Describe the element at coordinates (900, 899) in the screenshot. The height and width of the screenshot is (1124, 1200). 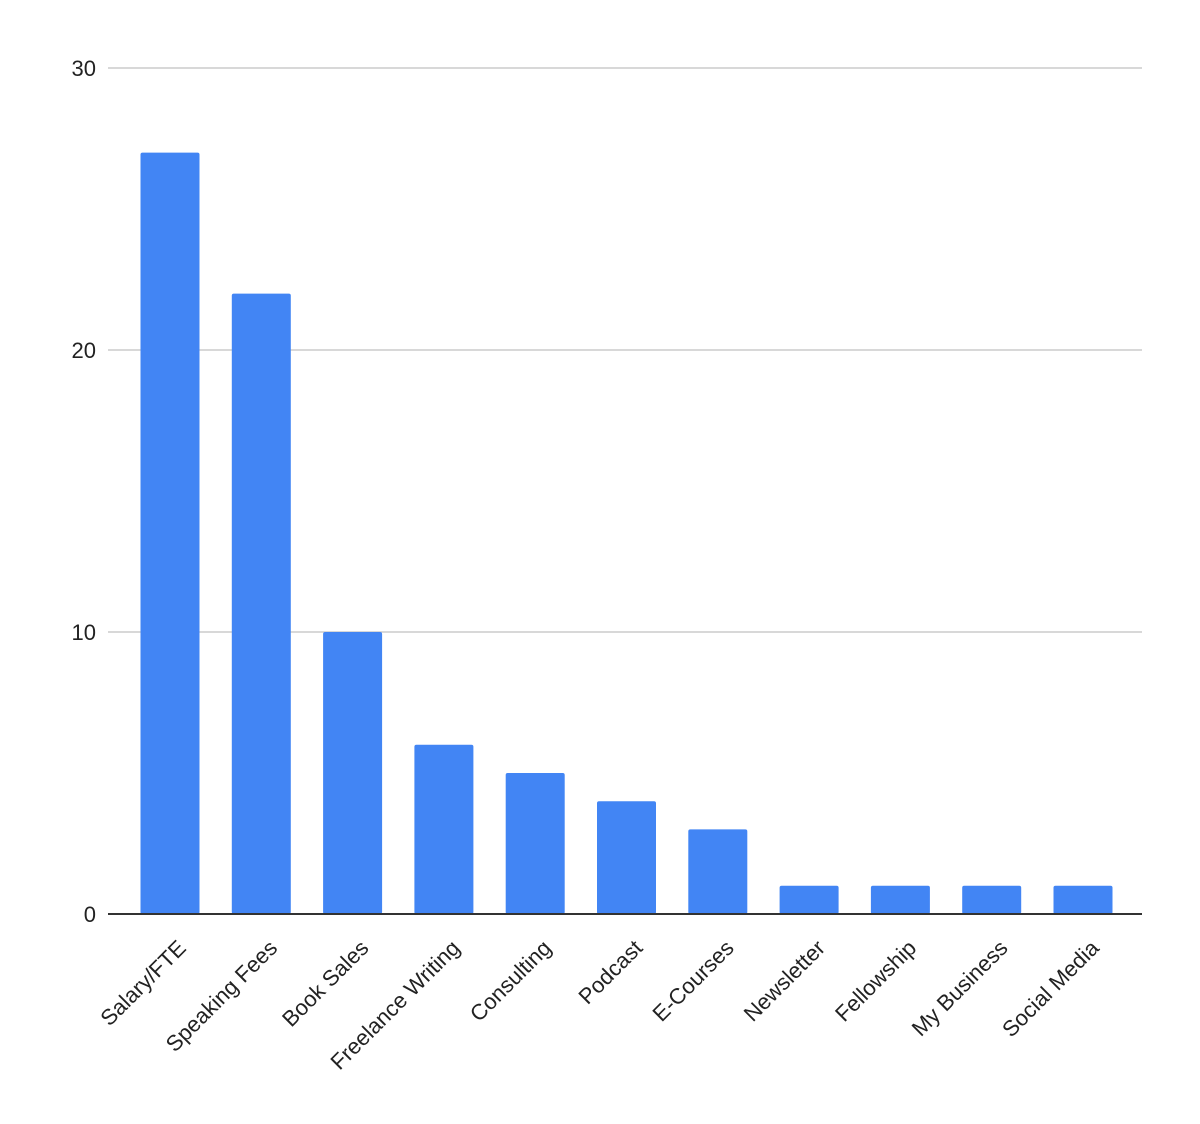
I see `bar-fellowship` at that location.